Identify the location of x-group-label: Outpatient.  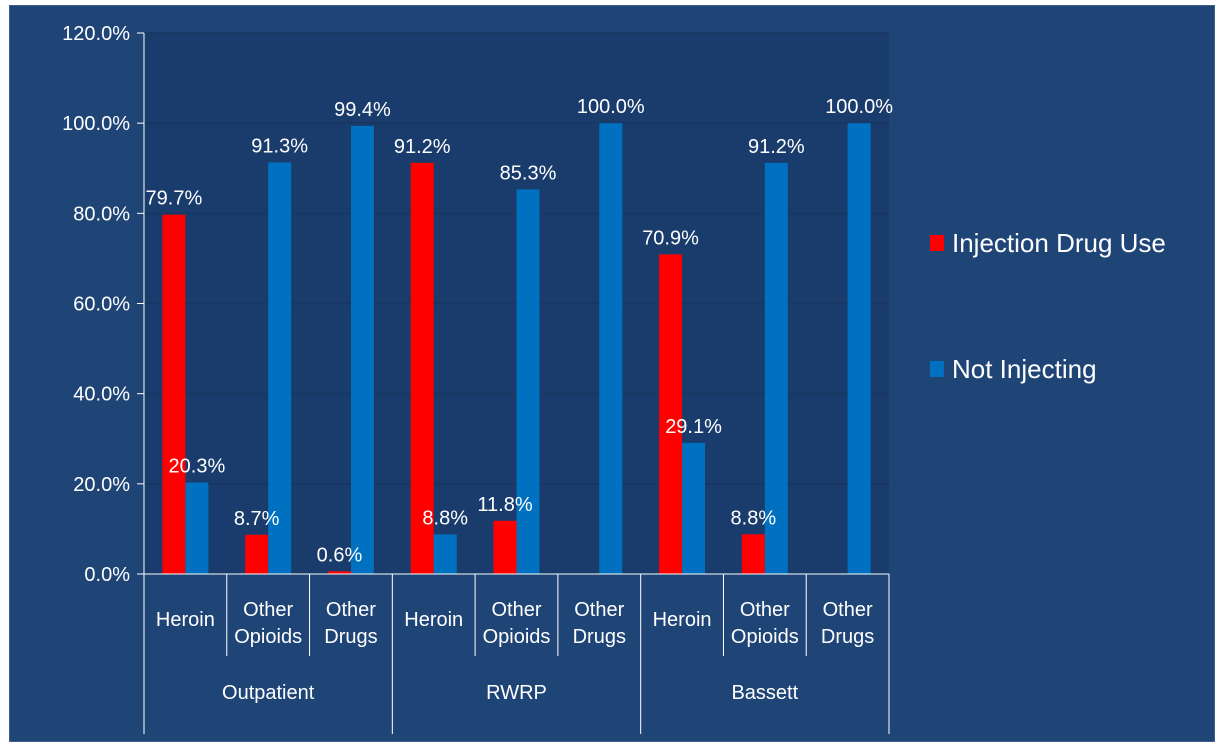
(268, 693).